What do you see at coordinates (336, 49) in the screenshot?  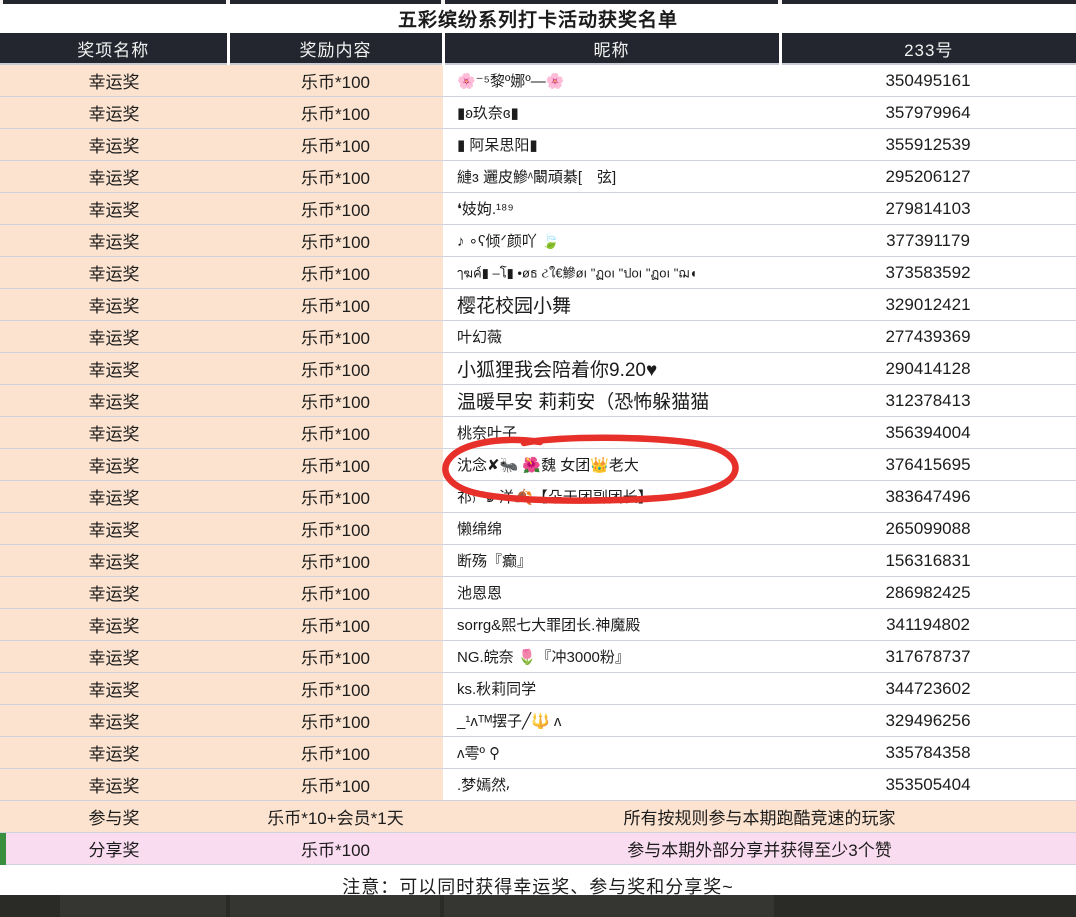 I see `column-header-reward-content: 奖励内容` at bounding box center [336, 49].